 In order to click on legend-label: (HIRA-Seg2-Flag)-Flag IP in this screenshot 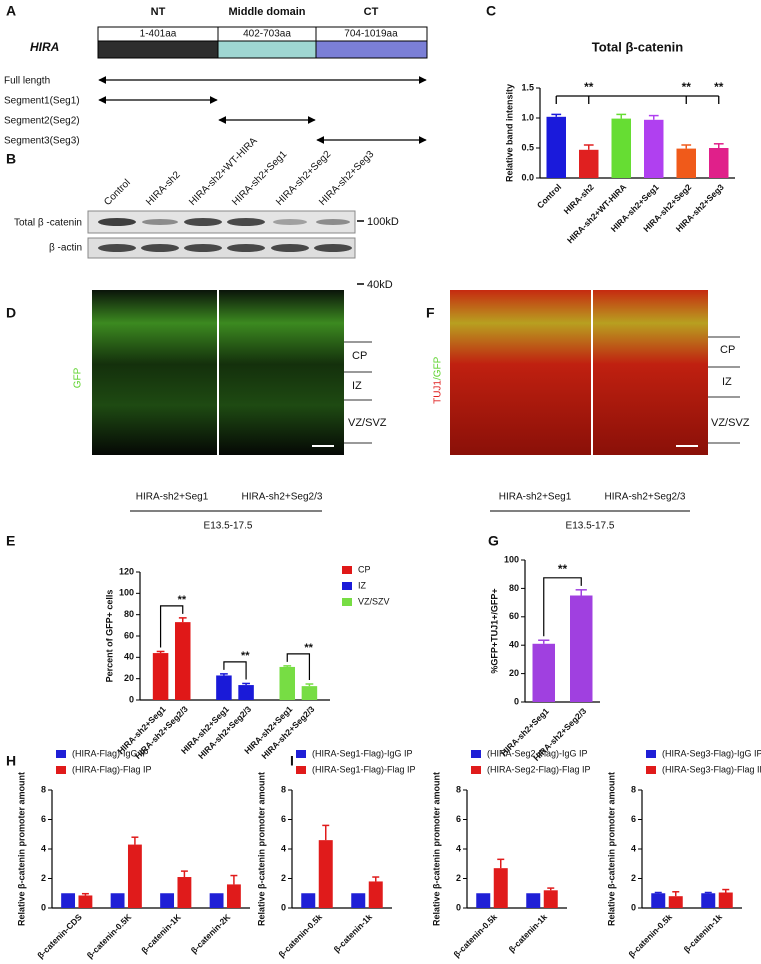, I will do `click(539, 769)`.